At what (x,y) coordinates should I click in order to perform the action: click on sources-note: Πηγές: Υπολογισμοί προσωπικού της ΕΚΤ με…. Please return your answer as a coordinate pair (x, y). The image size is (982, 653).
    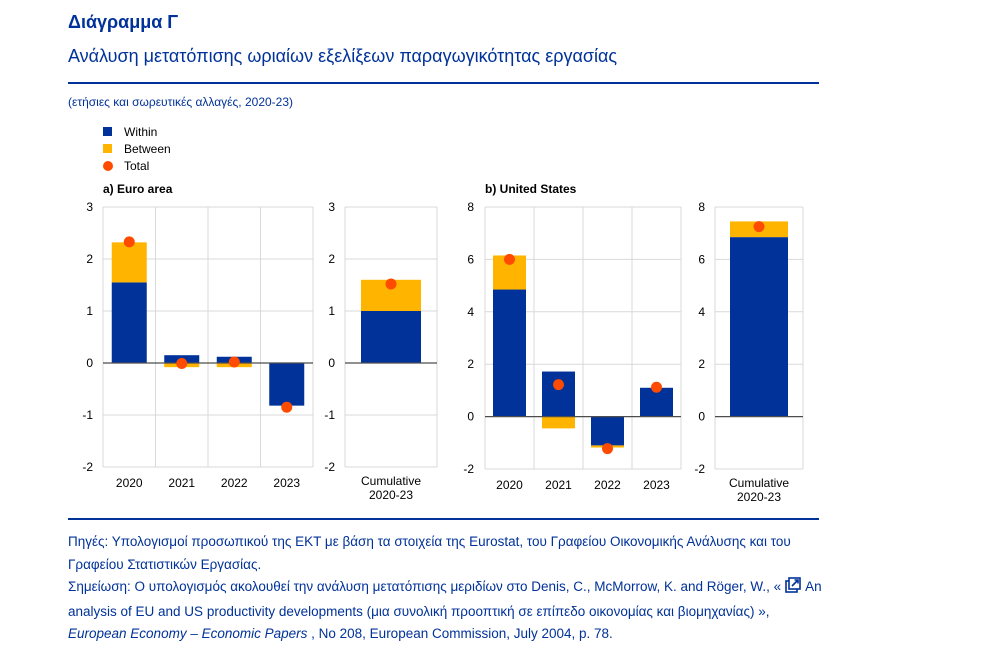
    Looking at the image, I should click on (429, 553).